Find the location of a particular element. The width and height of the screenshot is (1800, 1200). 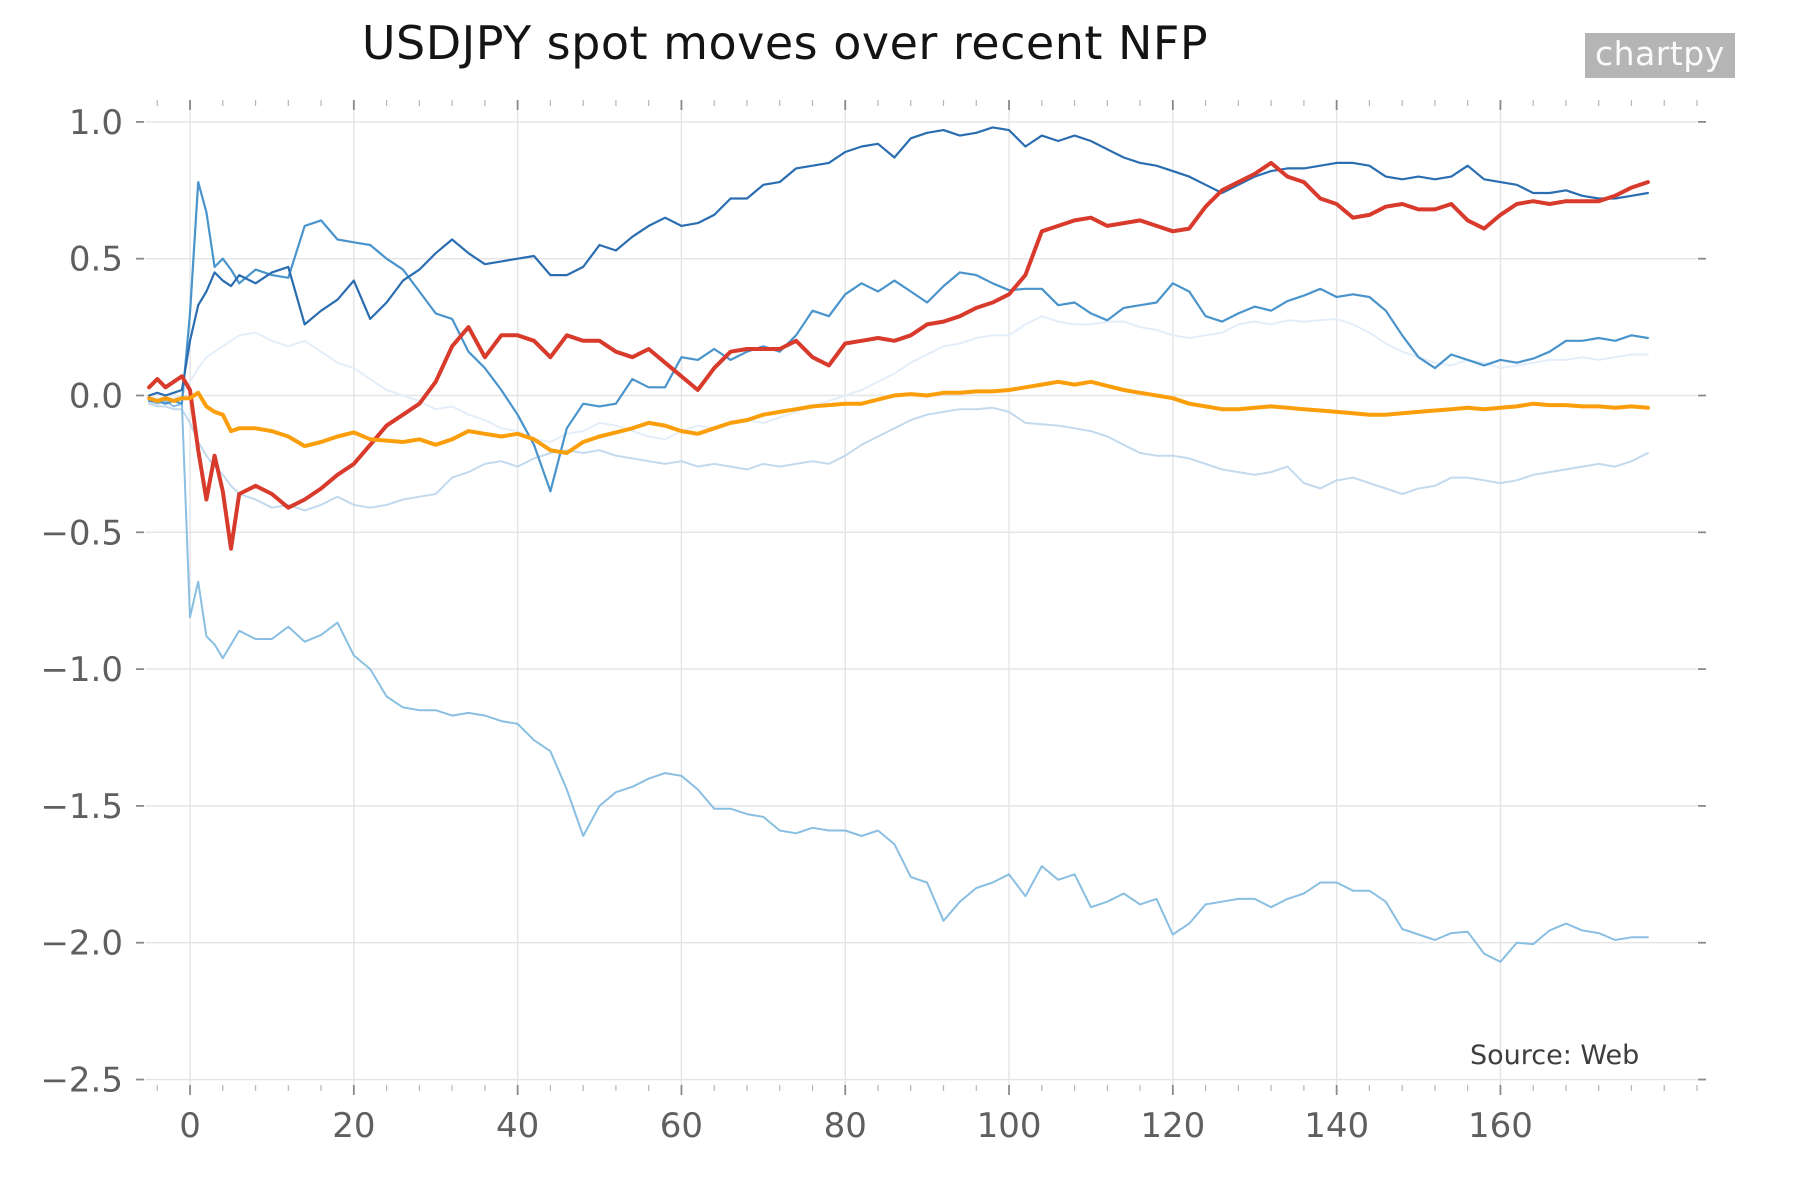

y-tick-label: −1.0 is located at coordinates (81, 670).